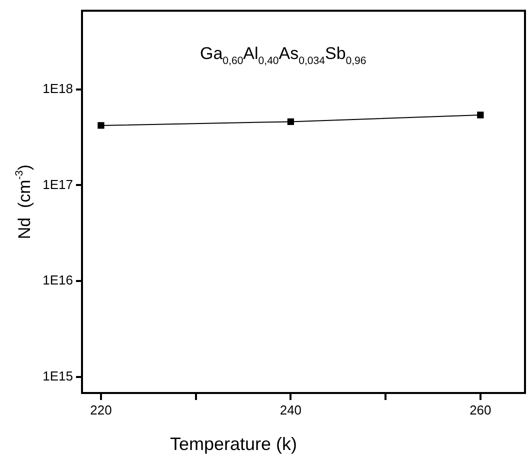 The height and width of the screenshot is (457, 530). Describe the element at coordinates (481, 410) in the screenshot. I see `x-tick-label: 260` at that location.